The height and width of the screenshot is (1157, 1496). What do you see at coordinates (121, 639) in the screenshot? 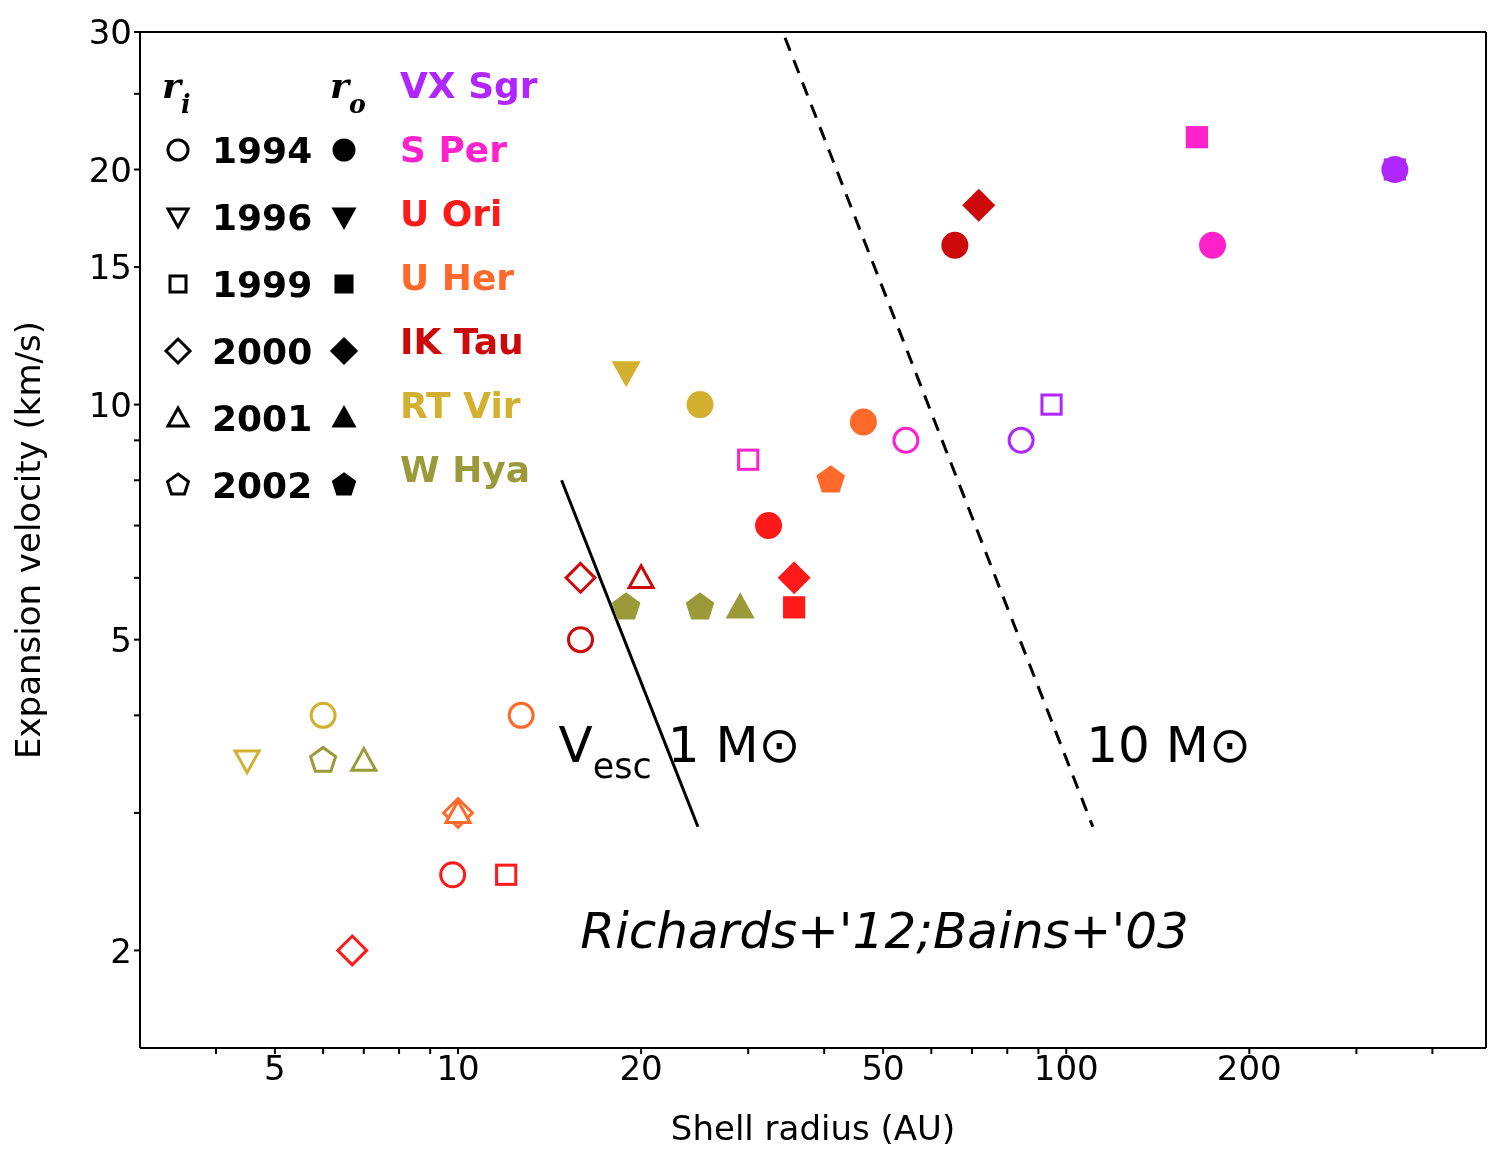
I see `y-tick-label: 5` at bounding box center [121, 639].